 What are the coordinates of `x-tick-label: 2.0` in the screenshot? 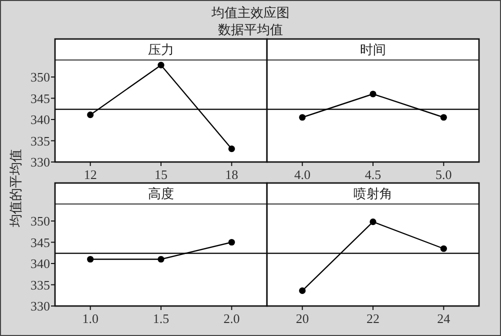 It's located at (232, 318).